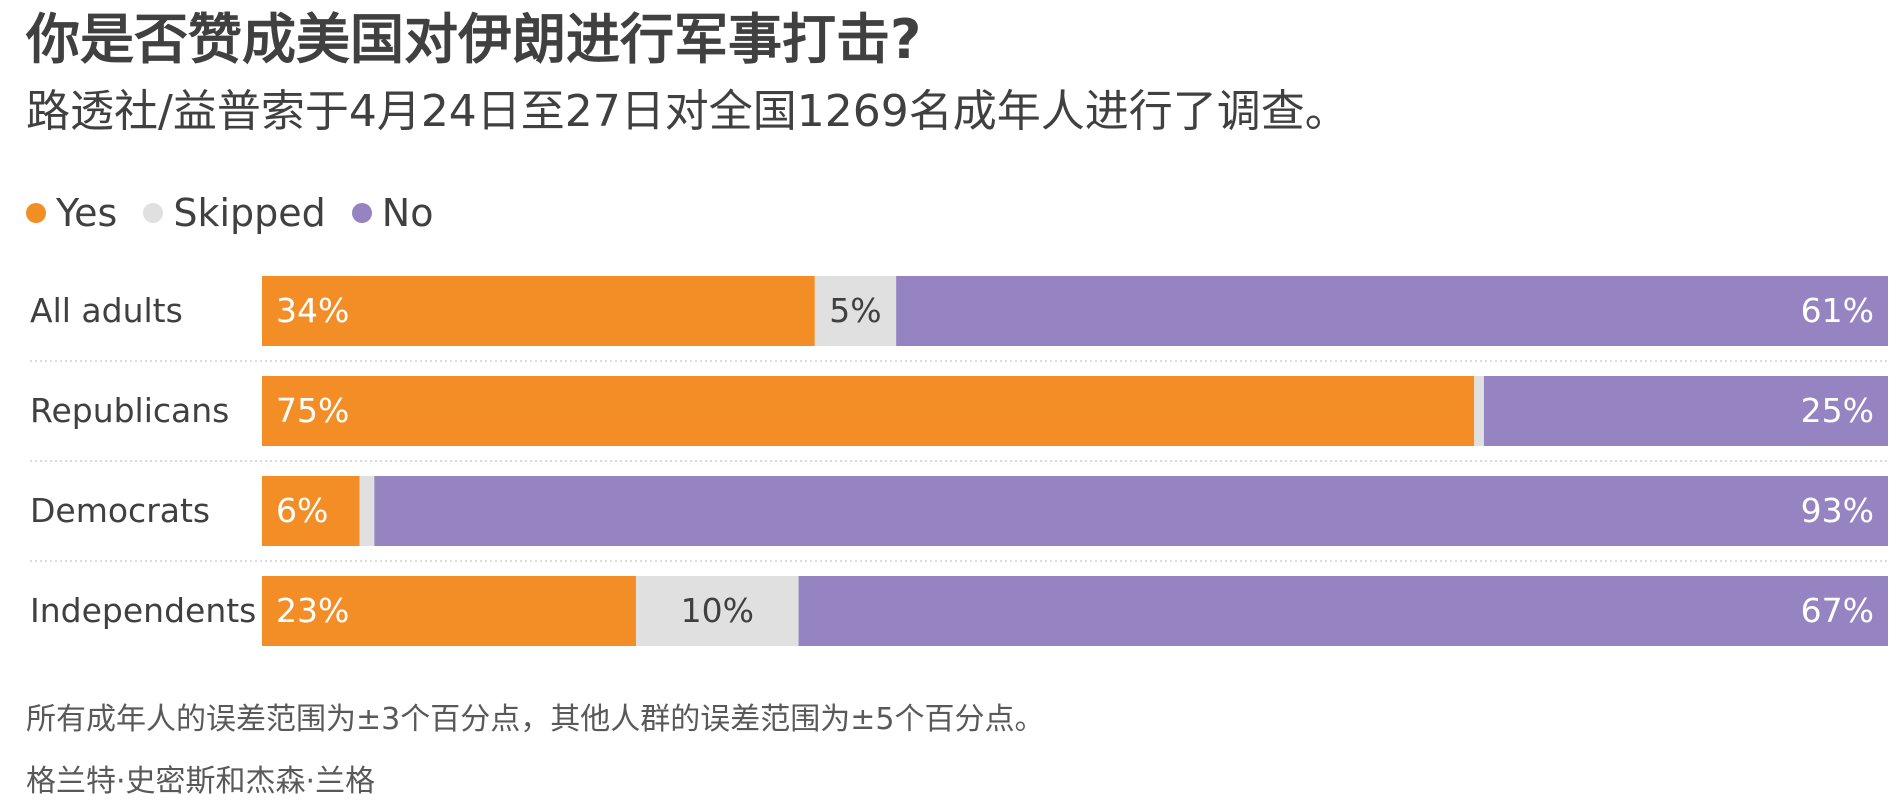 The width and height of the screenshot is (1903, 812). Describe the element at coordinates (687, 111) in the screenshot. I see `chart-subtitle: 路透社/益普索于4月24日至27日对全国1269名成年人进行了调查。` at that location.